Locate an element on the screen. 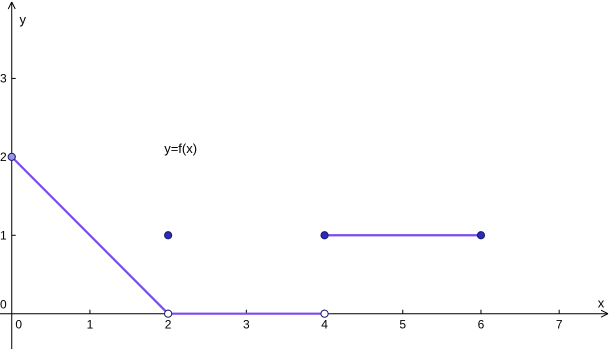  x-axis-label: x is located at coordinates (601, 303).